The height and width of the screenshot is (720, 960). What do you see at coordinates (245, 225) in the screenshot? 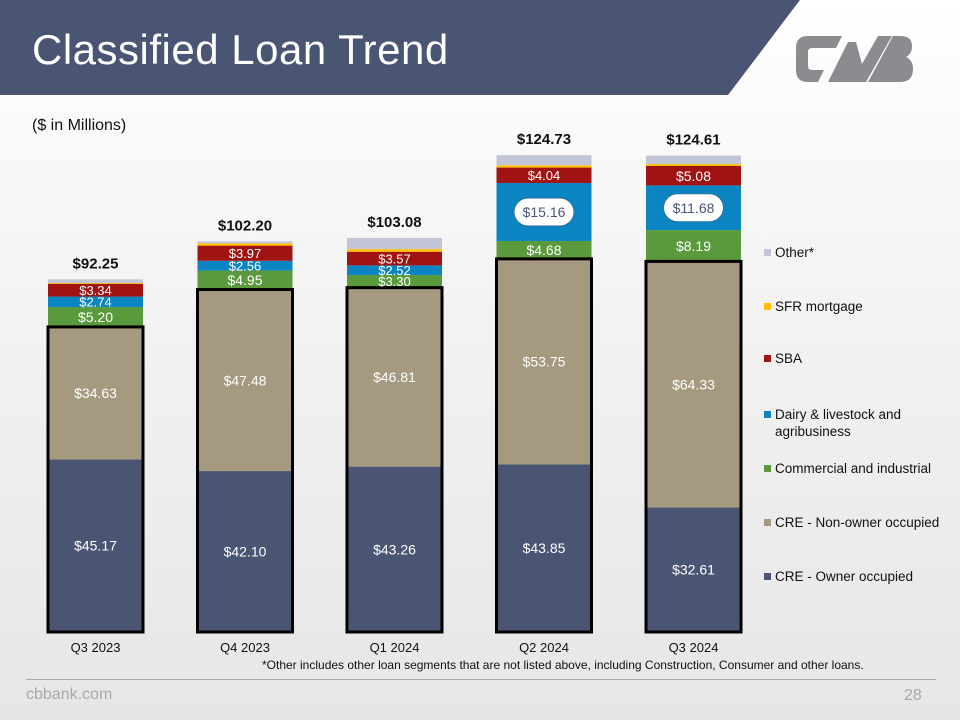
I see `total-label: $102.20` at bounding box center [245, 225].